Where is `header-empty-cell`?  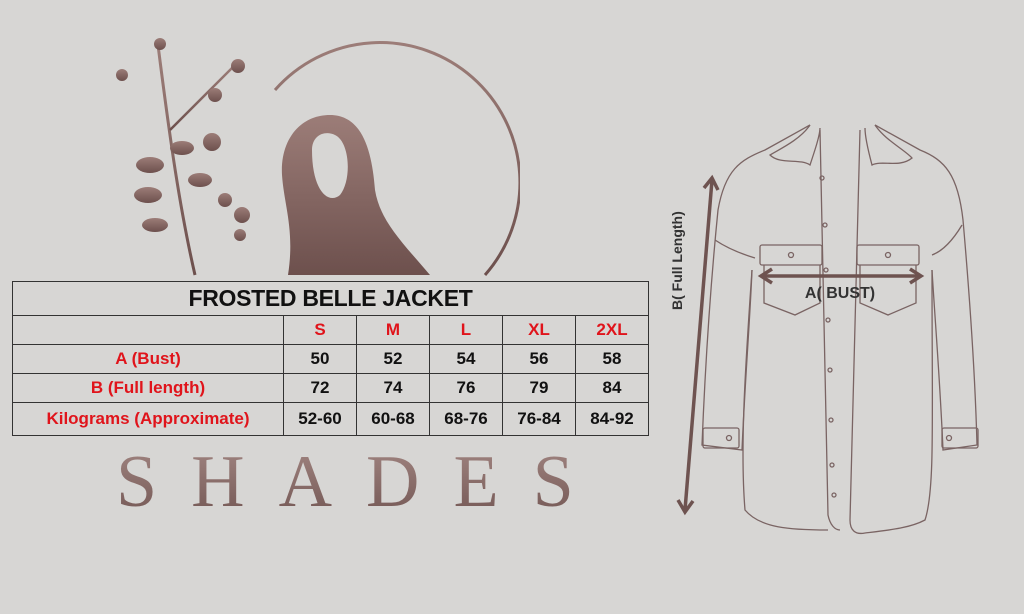 header-empty-cell is located at coordinates (148, 330).